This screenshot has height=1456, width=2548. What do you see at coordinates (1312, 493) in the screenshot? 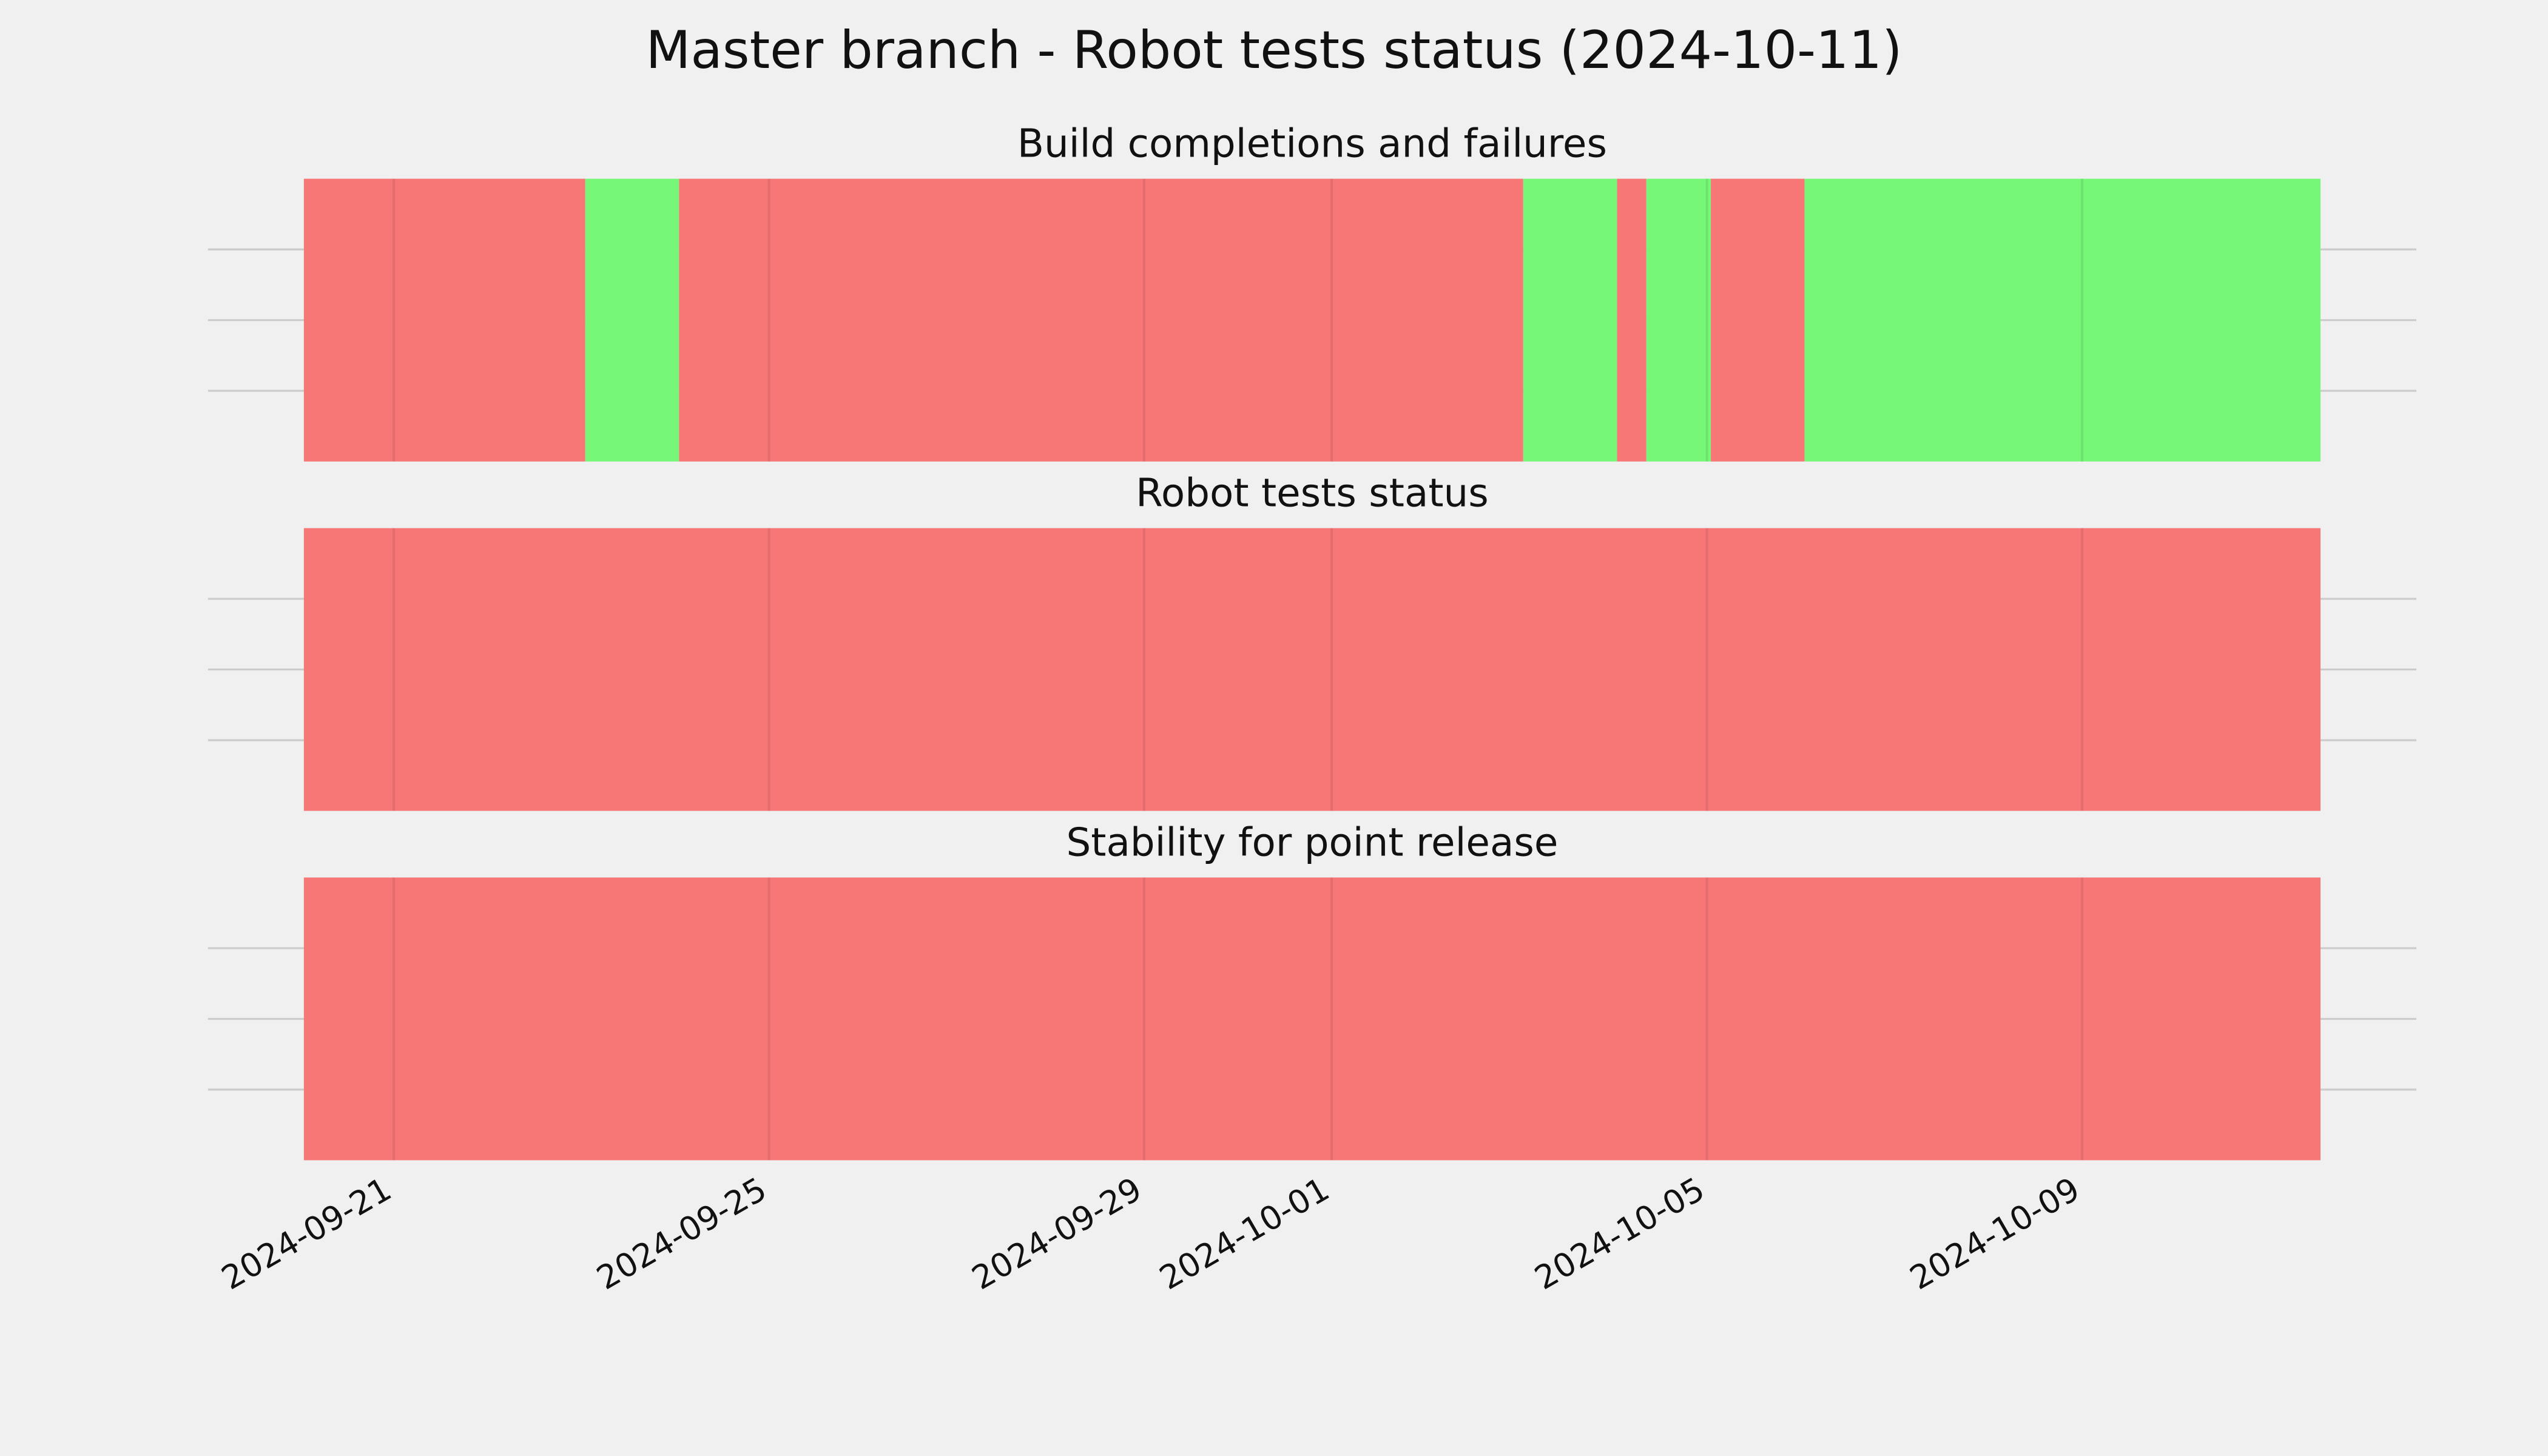
I see `panel-title: Robot tests status` at bounding box center [1312, 493].